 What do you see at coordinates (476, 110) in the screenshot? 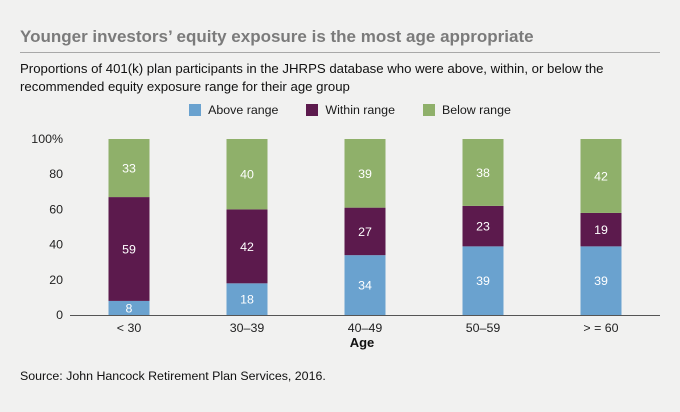
I see `legend-label-below: Below range` at bounding box center [476, 110].